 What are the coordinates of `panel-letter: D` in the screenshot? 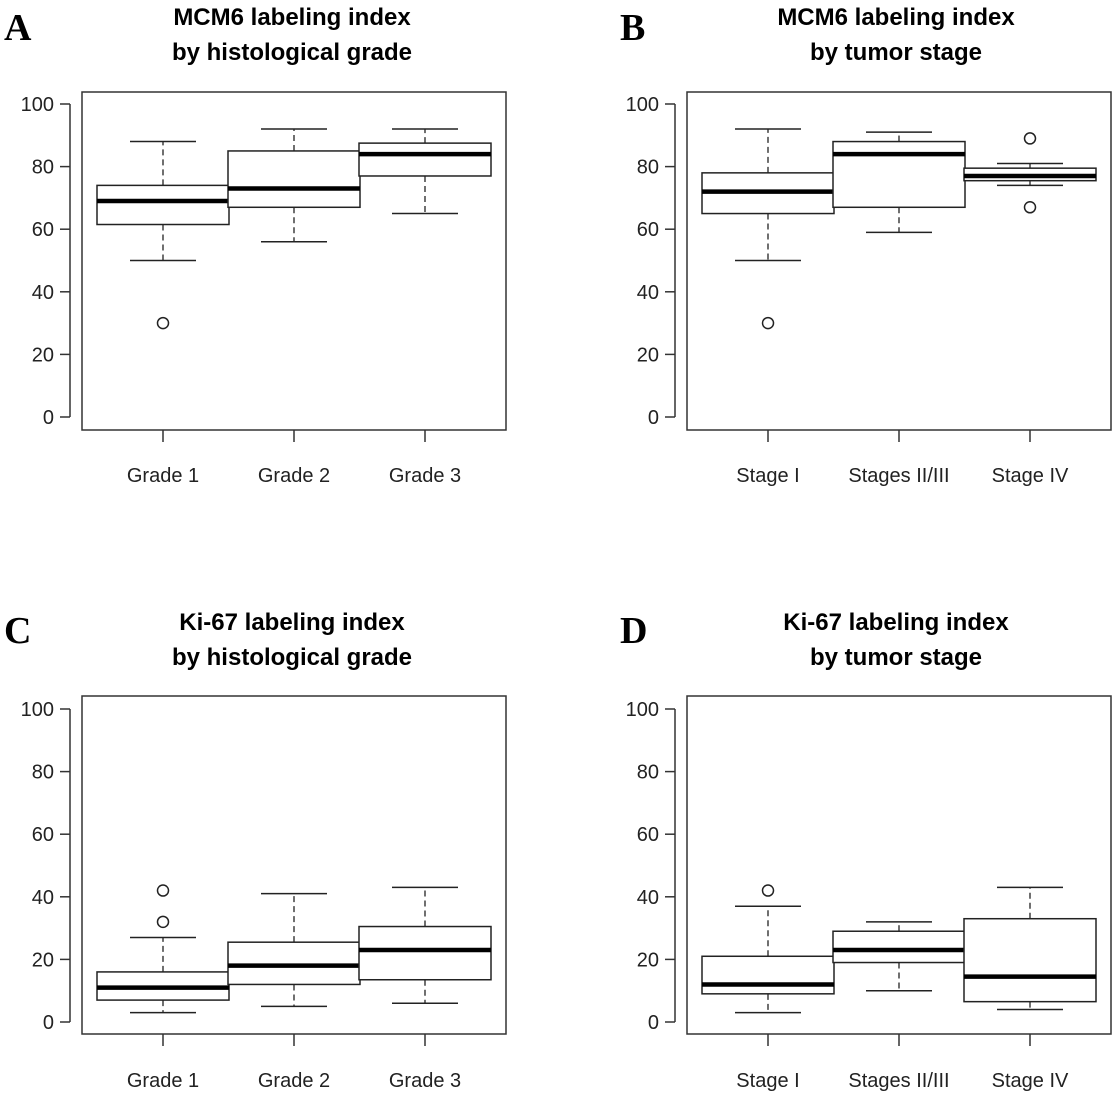 It's located at (633, 631).